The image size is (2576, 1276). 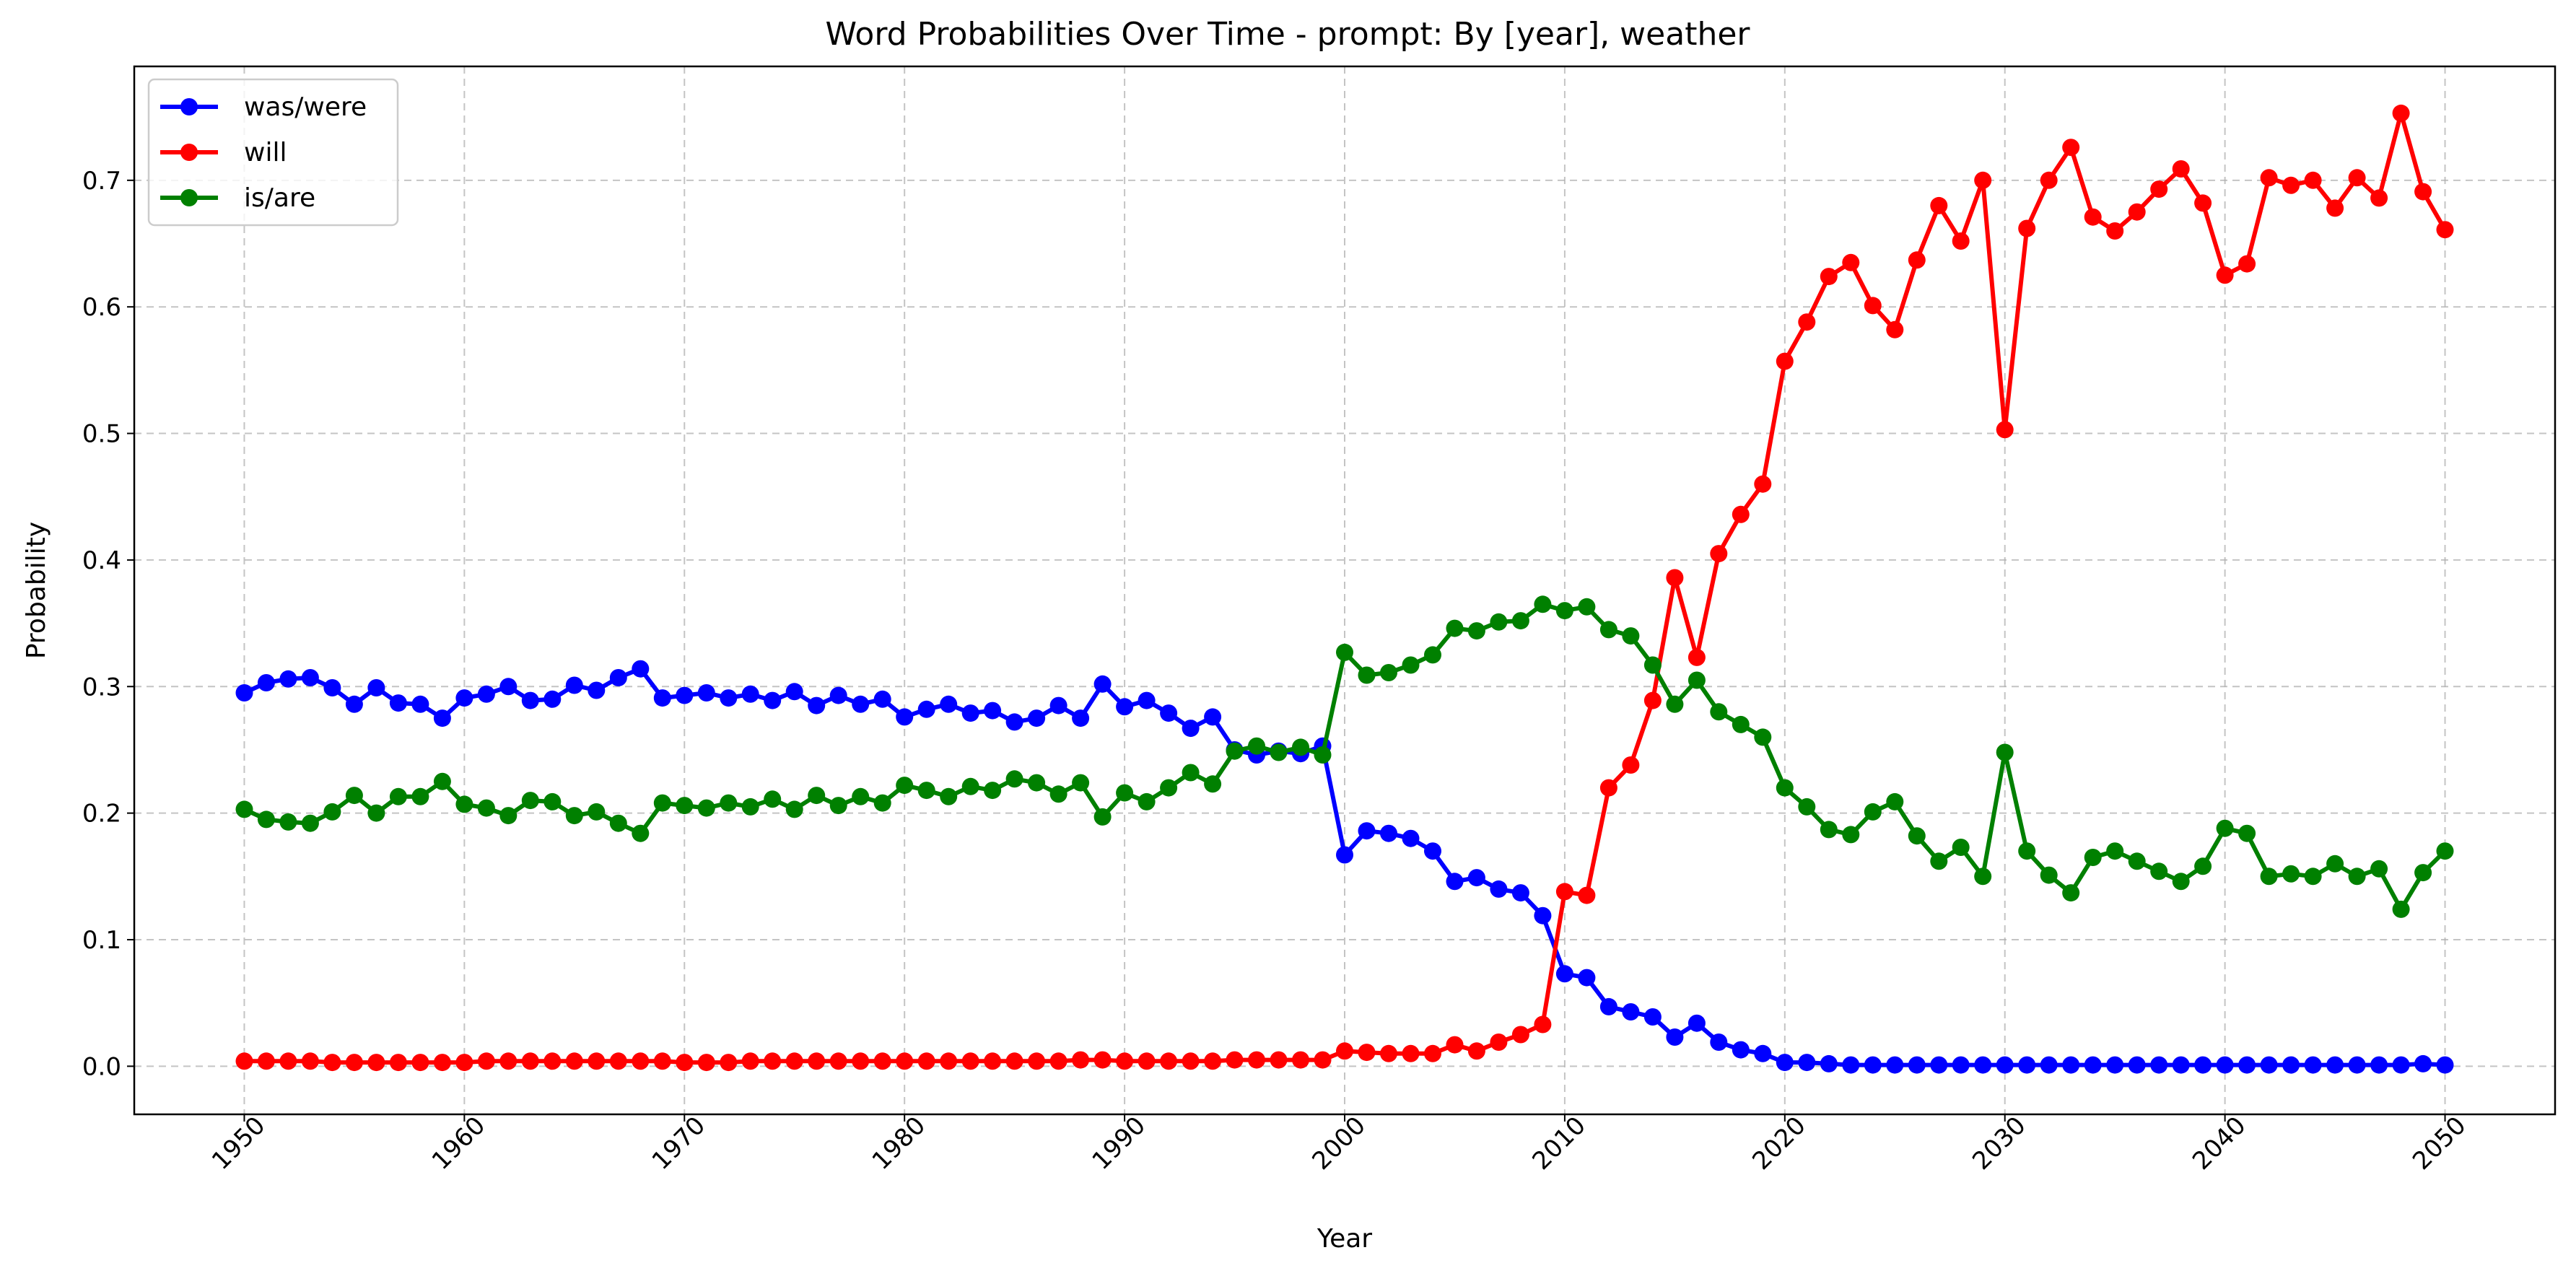 I want to click on legend-item-is-are: is/are, so click(x=237, y=198).